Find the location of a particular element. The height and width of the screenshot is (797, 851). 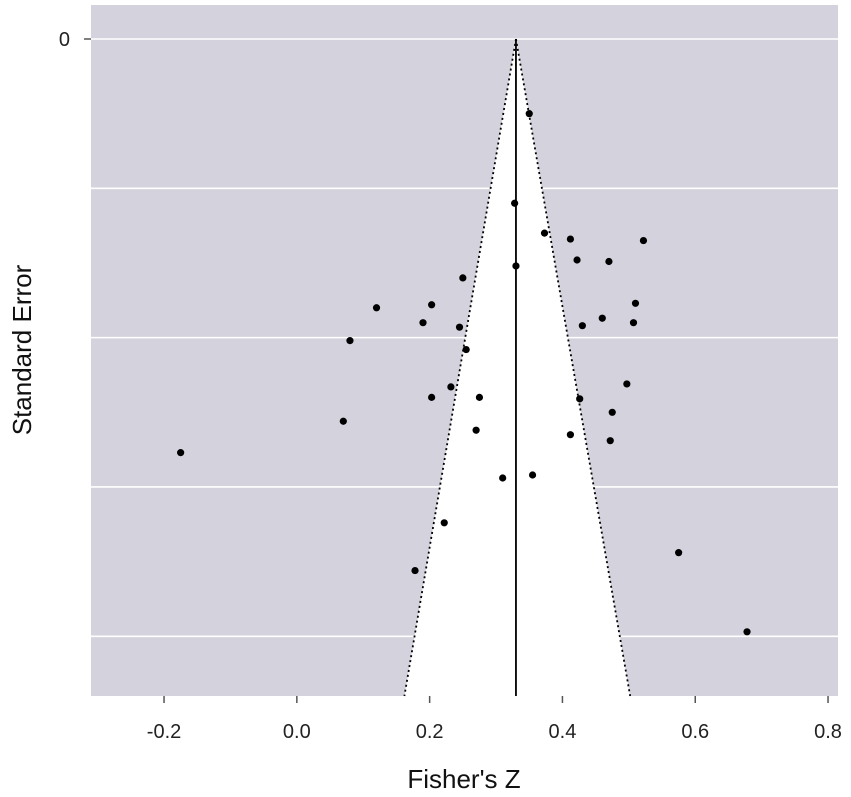

x-tick-label: 0.6 is located at coordinates (695, 732).